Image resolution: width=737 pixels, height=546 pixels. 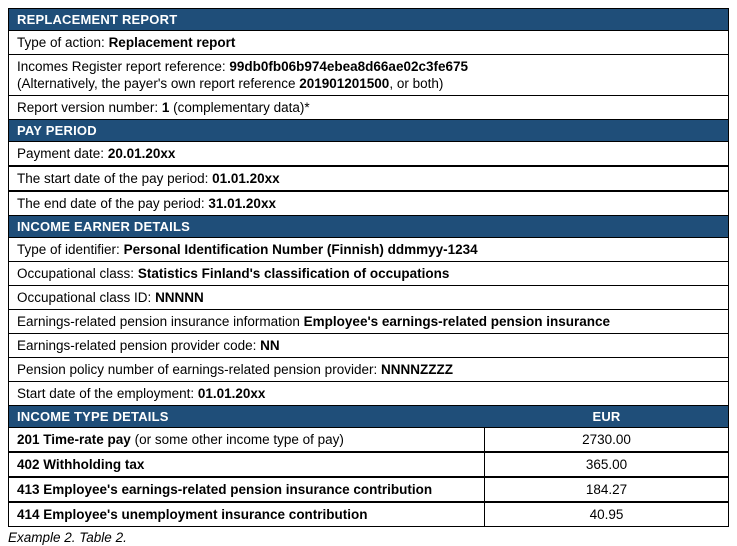 What do you see at coordinates (416, 369) in the screenshot?
I see `pension-policy-number-value: NNNNZZZZ` at bounding box center [416, 369].